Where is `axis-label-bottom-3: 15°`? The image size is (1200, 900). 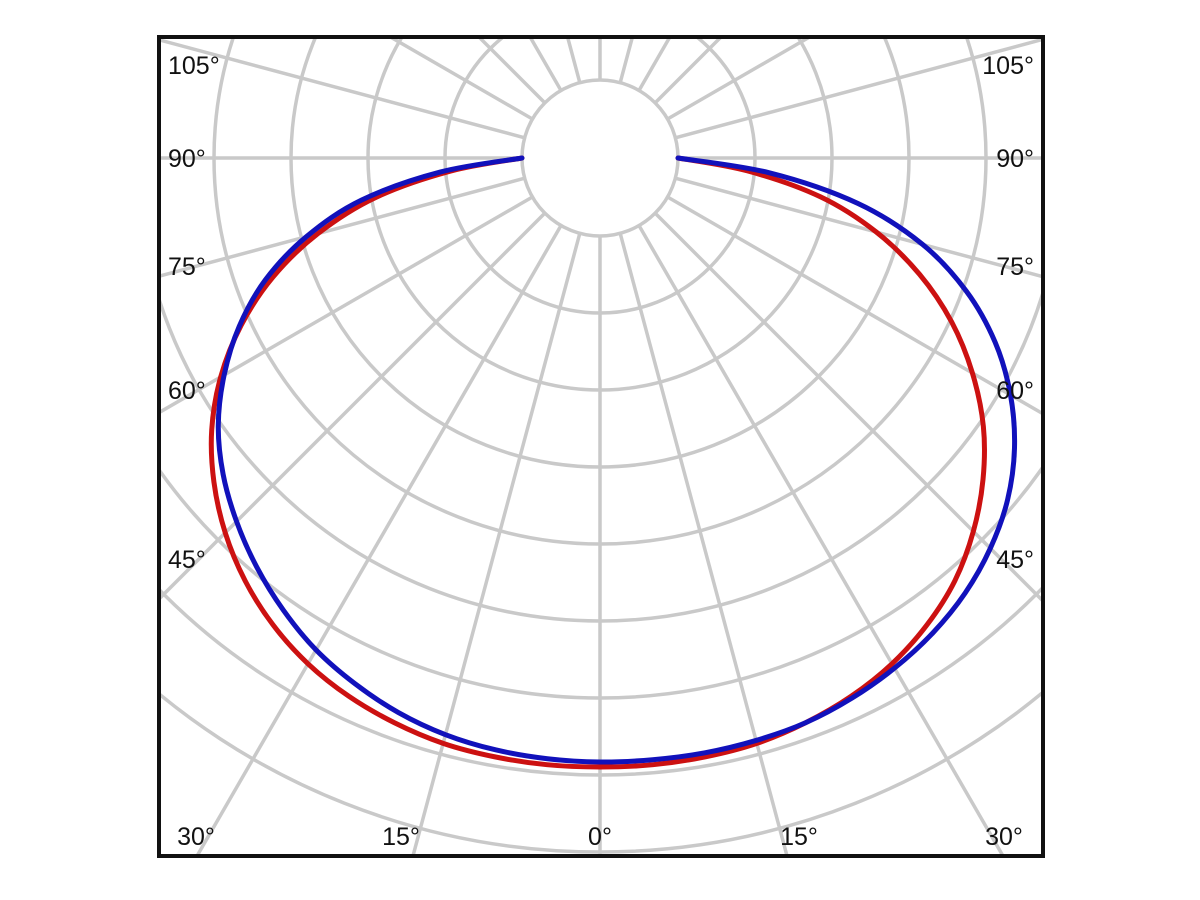
axis-label-bottom-3: 15° is located at coordinates (799, 837).